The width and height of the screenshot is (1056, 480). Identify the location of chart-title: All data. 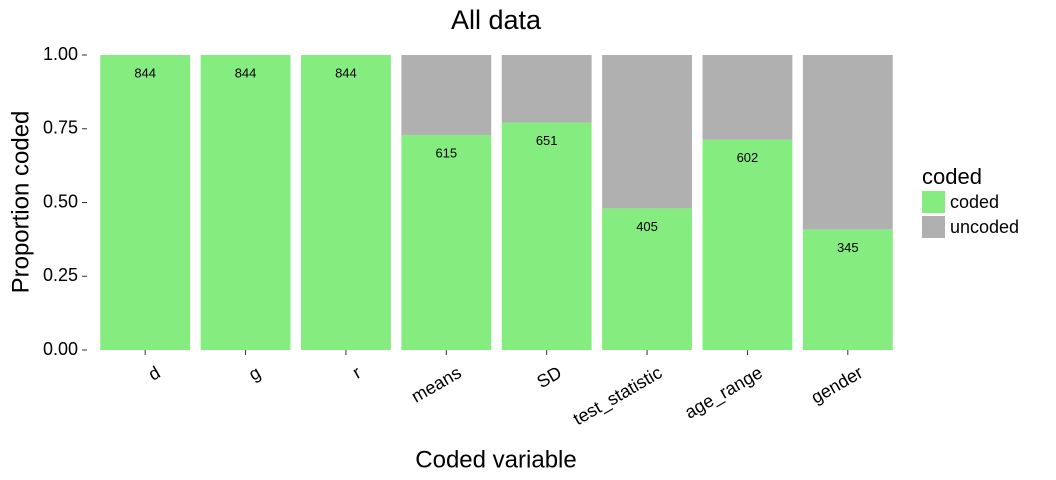
(496, 20).